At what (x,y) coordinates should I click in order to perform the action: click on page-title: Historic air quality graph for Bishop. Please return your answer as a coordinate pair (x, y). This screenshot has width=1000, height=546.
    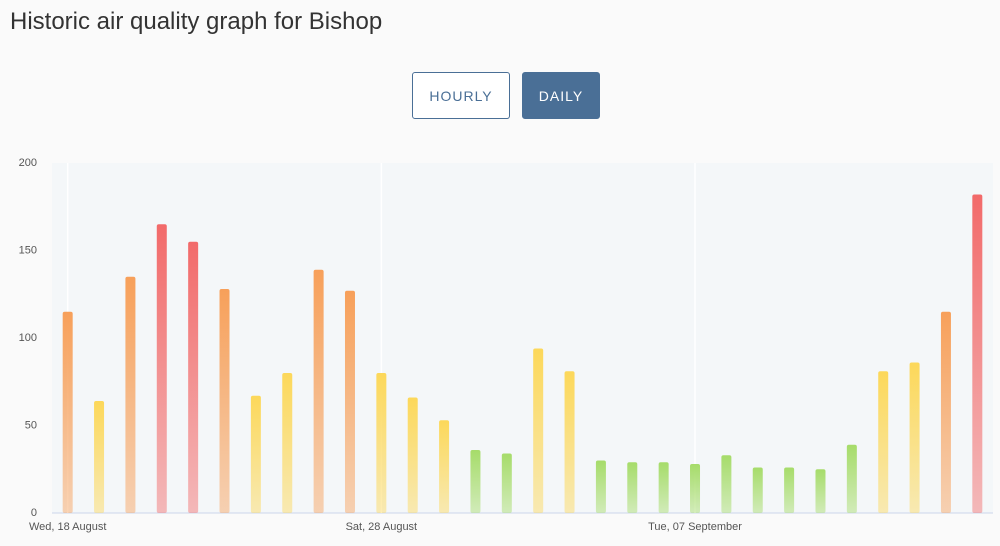
    Looking at the image, I should click on (196, 21).